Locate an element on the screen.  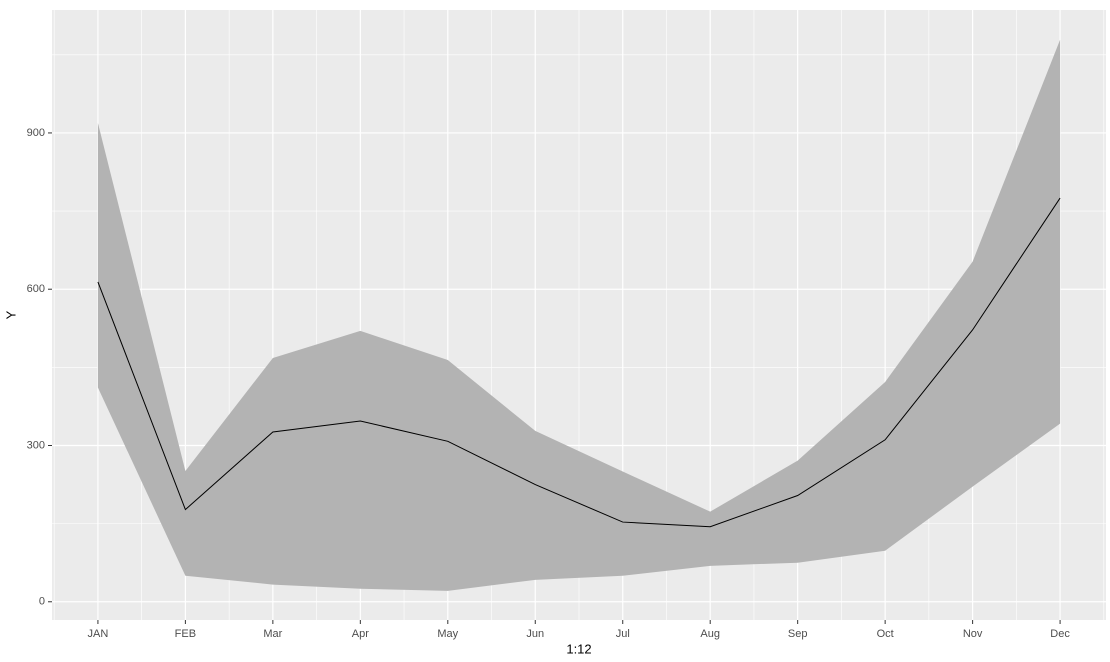
x-tick-label: Sep is located at coordinates (798, 634).